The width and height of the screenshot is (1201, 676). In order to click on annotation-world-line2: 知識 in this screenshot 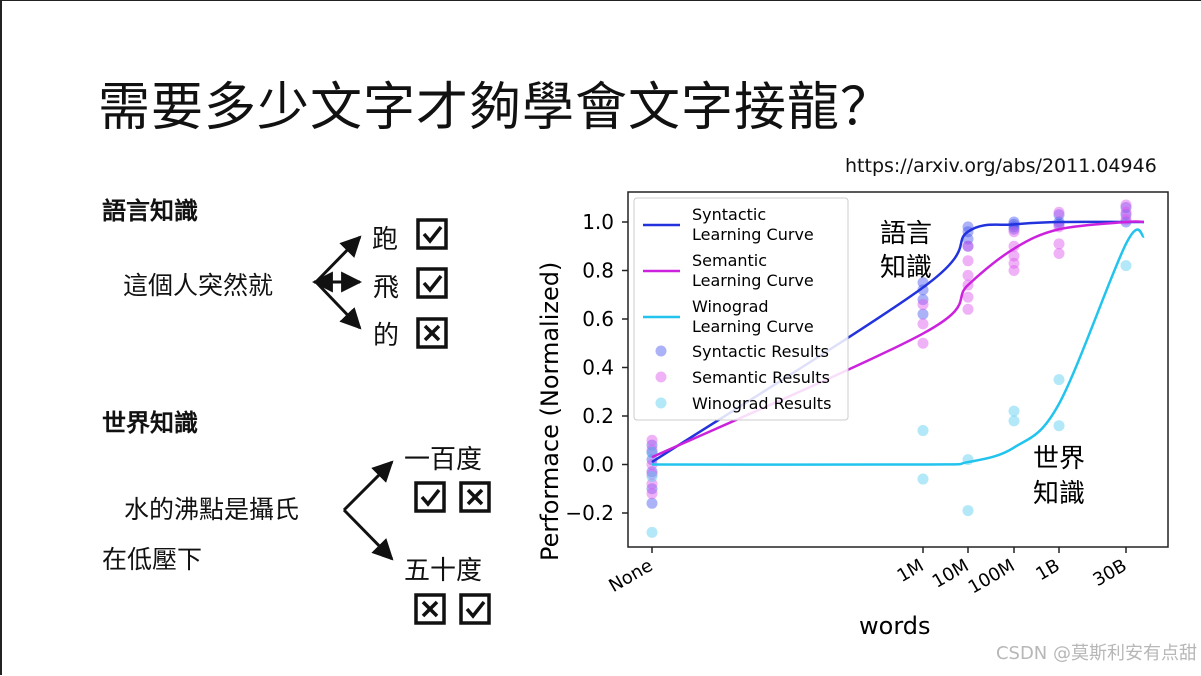, I will do `click(1059, 494)`.